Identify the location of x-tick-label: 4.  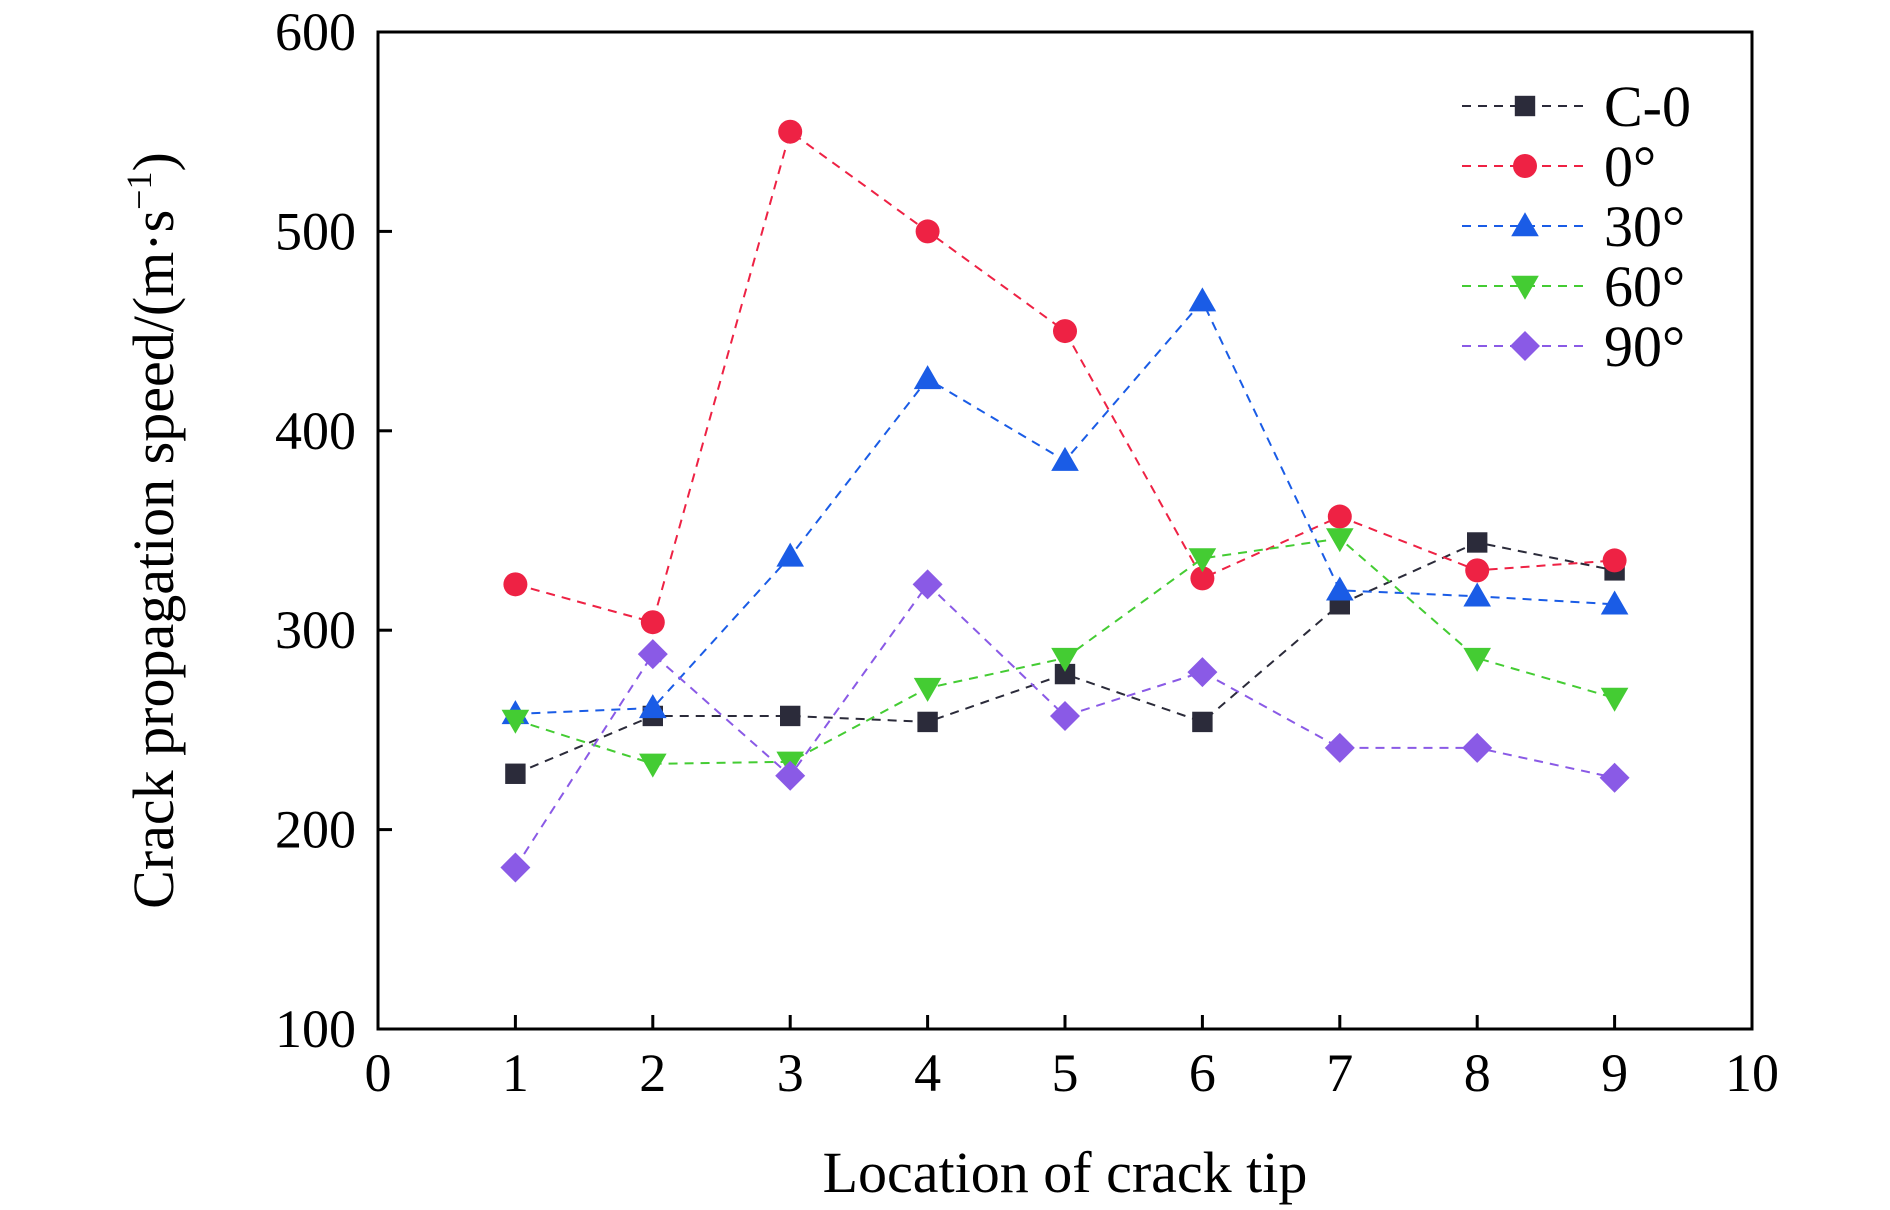
(927, 1073).